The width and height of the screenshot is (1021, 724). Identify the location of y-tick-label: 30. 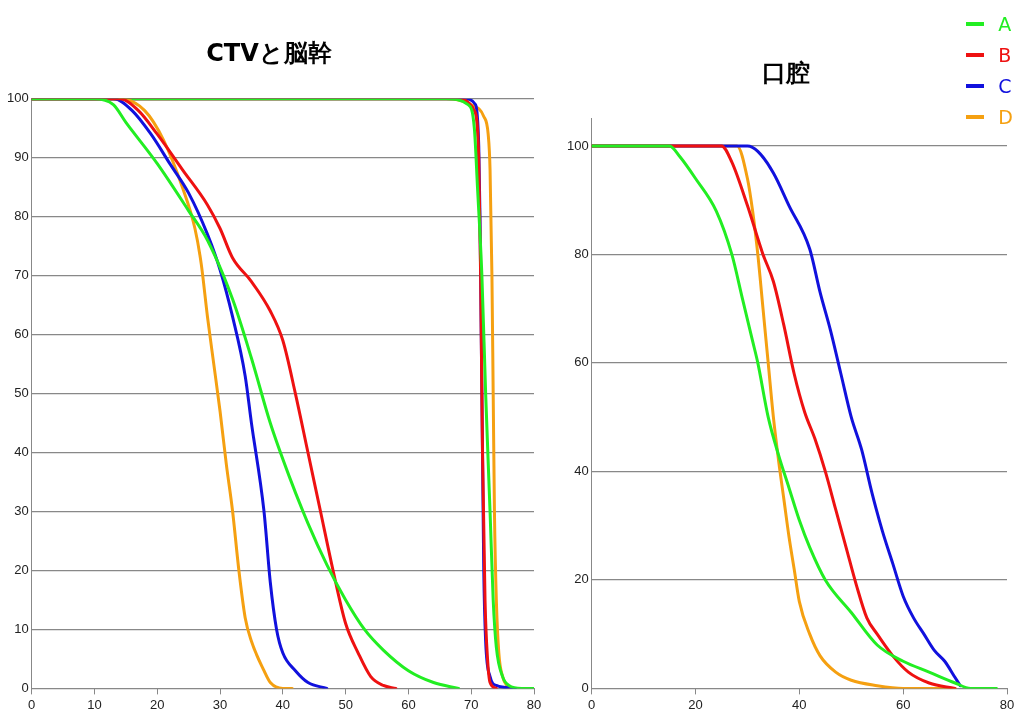
(21, 511).